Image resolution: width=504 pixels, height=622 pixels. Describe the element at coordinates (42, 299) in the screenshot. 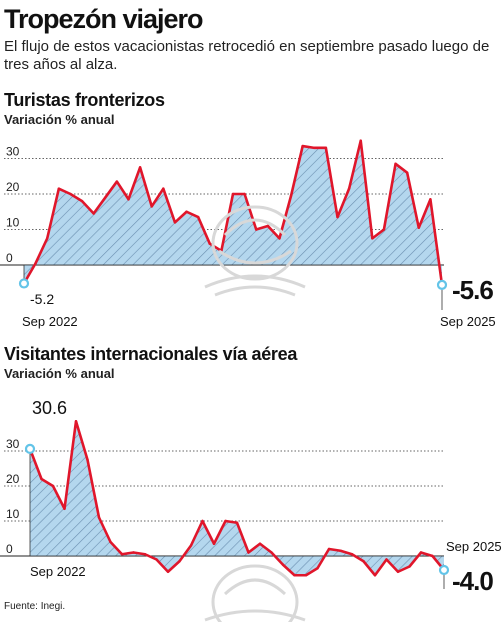

I see `first-value-label: -5.2` at that location.